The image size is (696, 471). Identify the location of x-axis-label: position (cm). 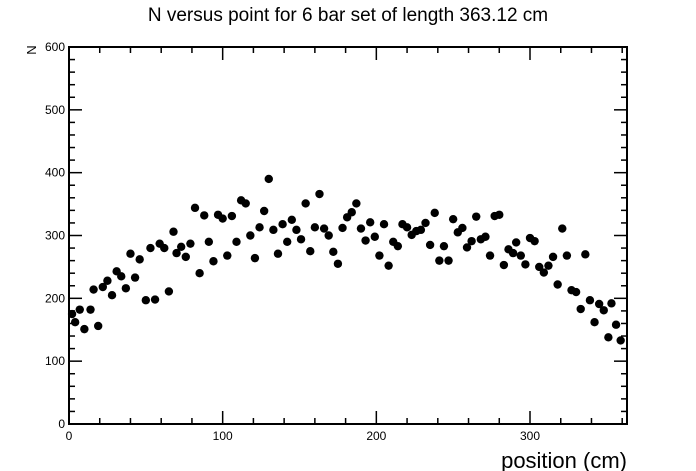
(564, 459).